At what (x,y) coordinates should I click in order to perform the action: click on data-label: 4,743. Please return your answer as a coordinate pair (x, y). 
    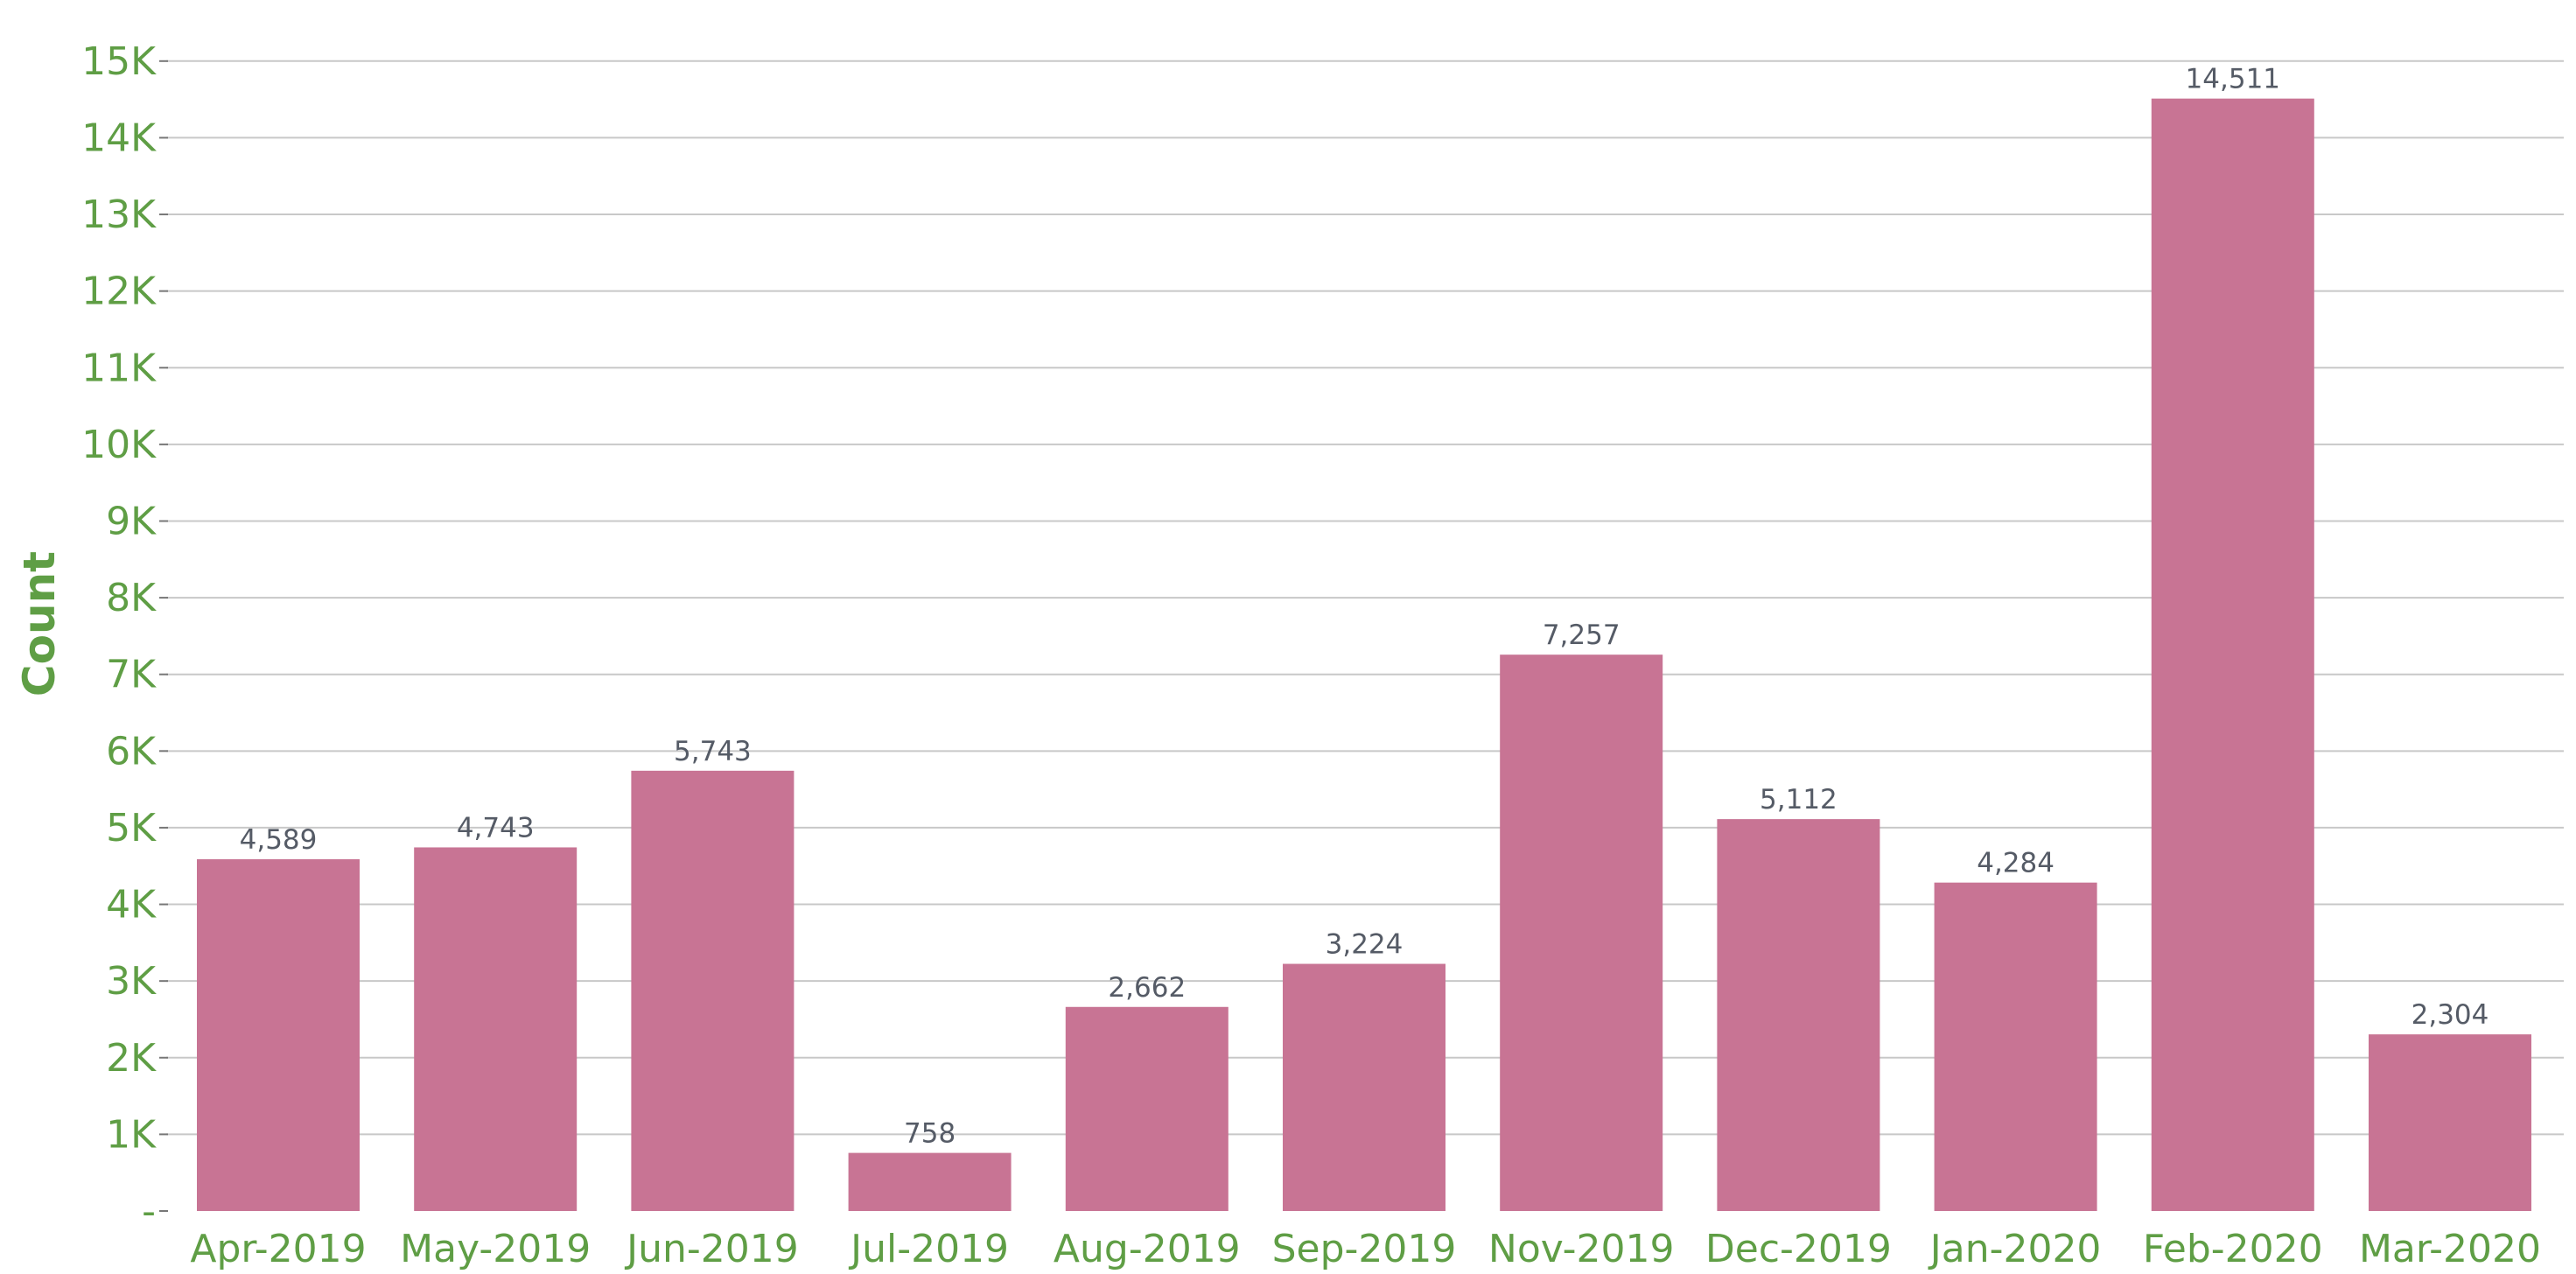
    Looking at the image, I should click on (496, 828).